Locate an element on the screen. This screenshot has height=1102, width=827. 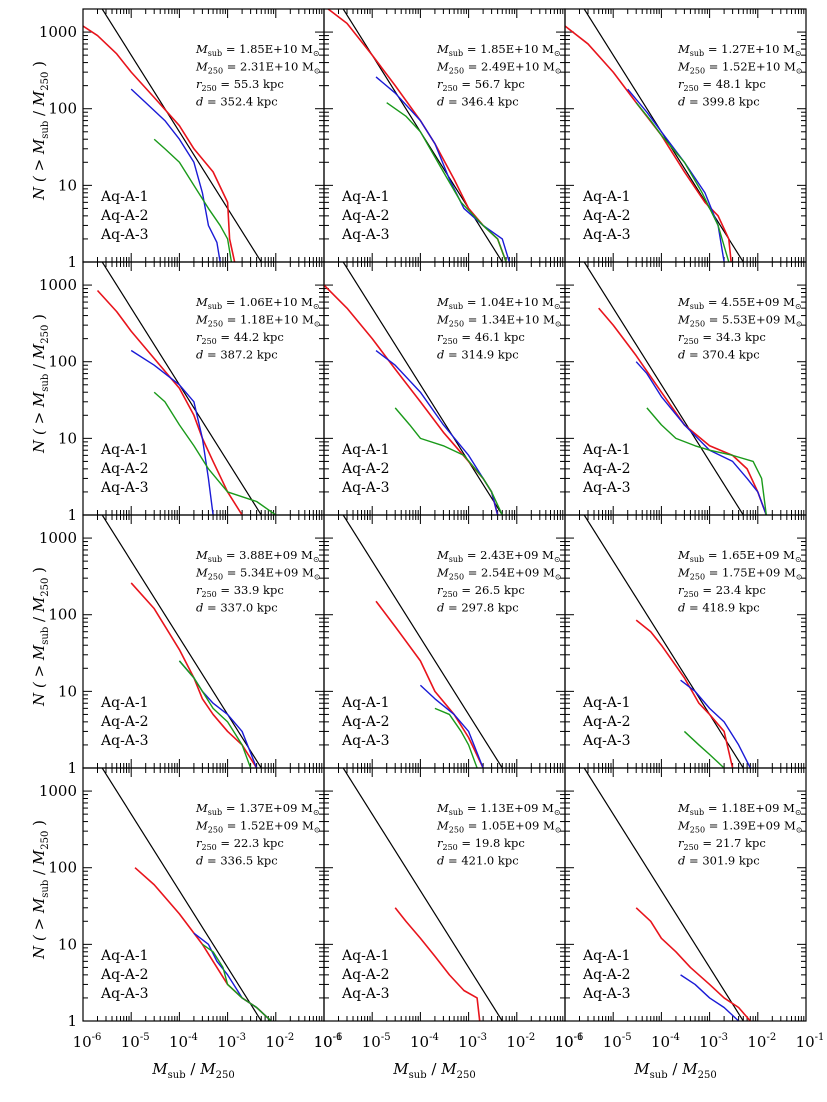
annotation-r250: r250 = 23.4 kpc is located at coordinates (722, 591).